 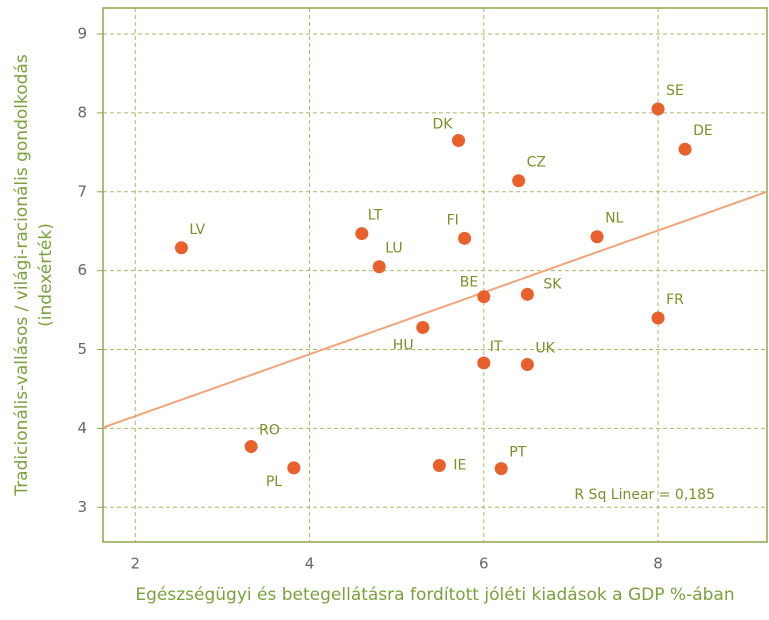 What do you see at coordinates (310, 564) in the screenshot?
I see `x-tick-label: 4` at bounding box center [310, 564].